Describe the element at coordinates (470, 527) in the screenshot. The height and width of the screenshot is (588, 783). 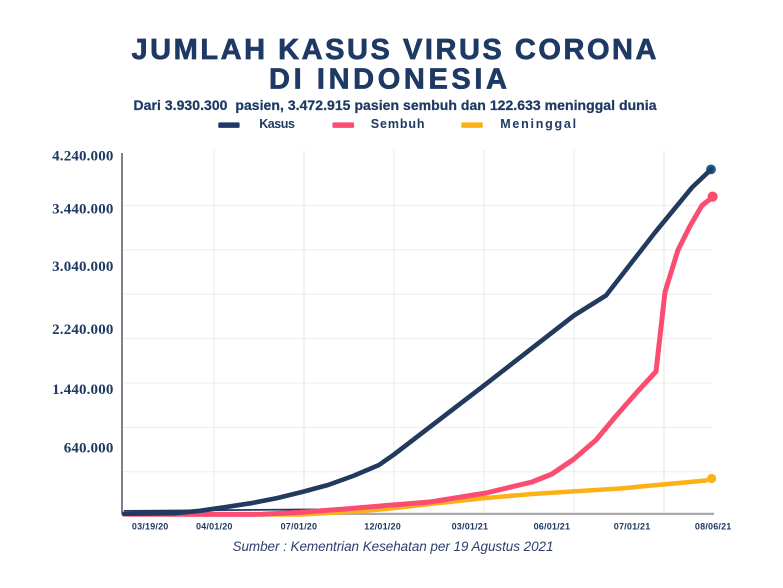
I see `svg-text: 03/01/21` at that location.